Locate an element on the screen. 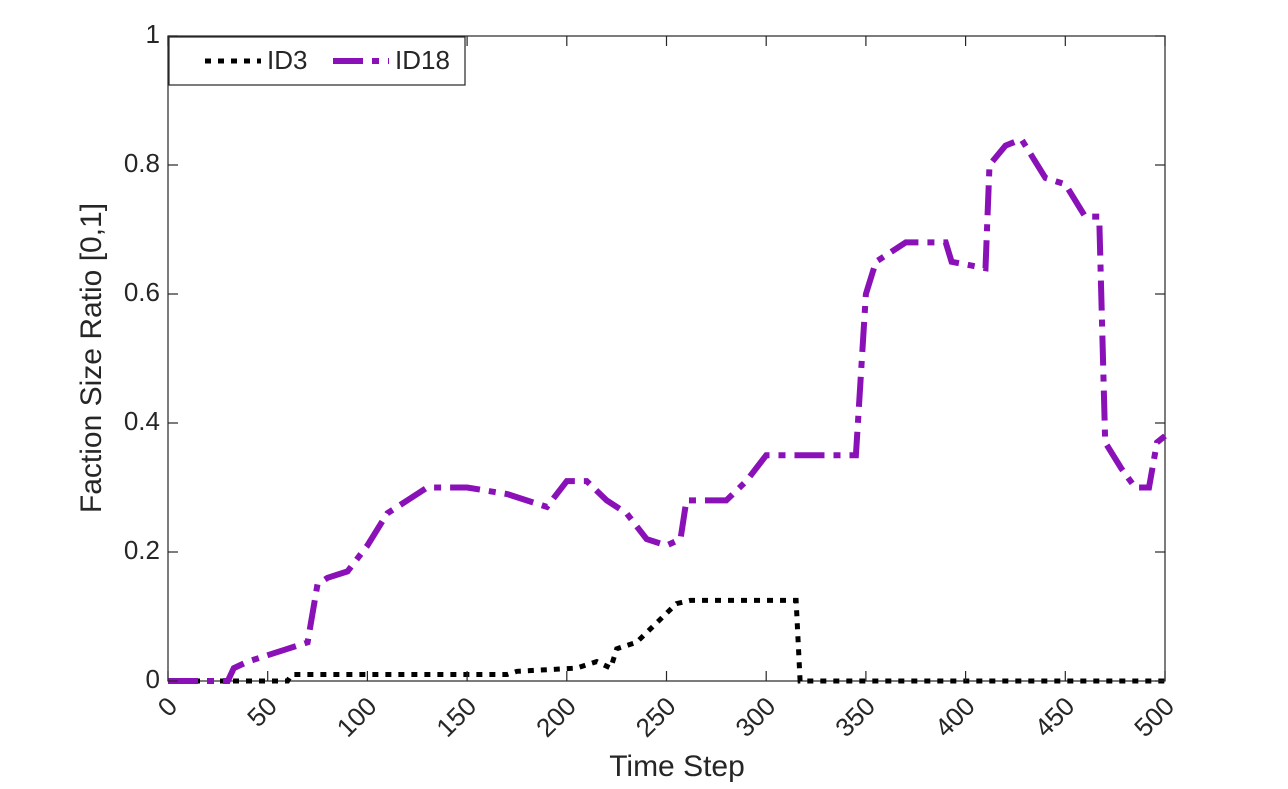  x-tick-label: 450 is located at coordinates (1055, 717).